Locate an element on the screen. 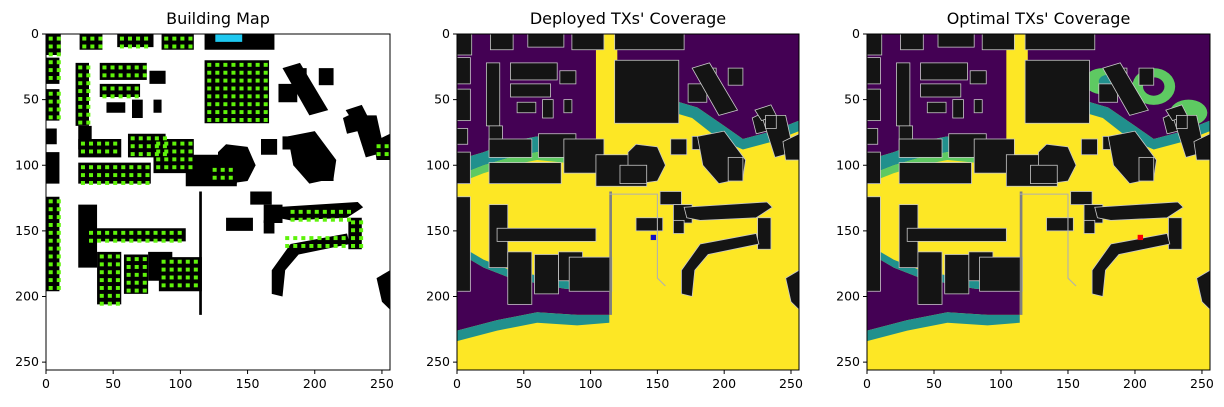  cyan-marker is located at coordinates (229, 38).